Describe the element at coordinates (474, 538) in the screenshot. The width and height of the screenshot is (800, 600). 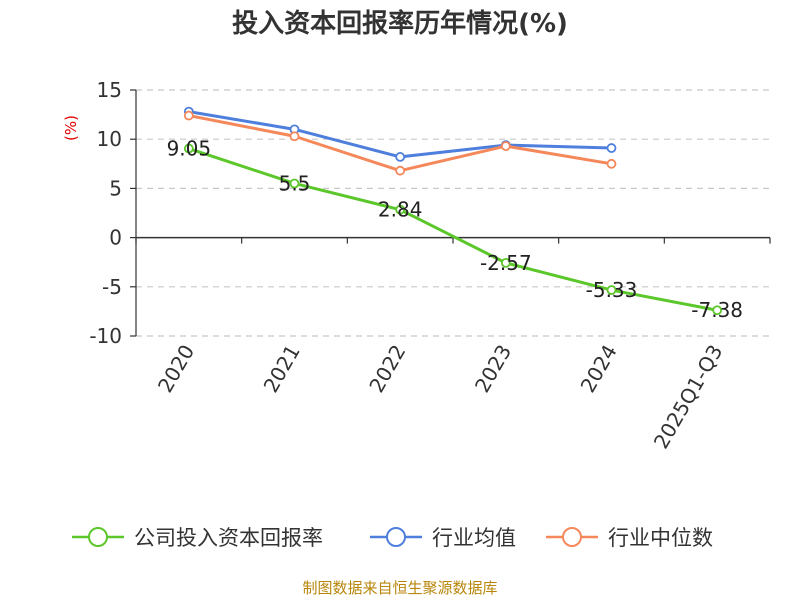
I see `legend-label: 行业均值` at that location.